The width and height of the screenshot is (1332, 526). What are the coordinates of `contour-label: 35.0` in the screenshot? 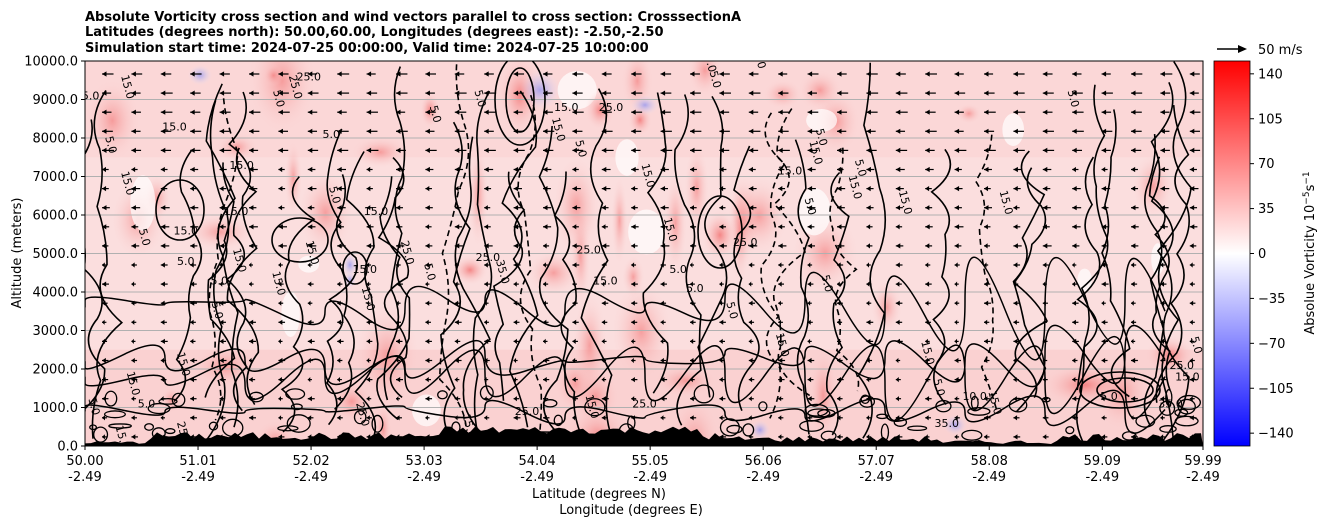 It's located at (502, 271).